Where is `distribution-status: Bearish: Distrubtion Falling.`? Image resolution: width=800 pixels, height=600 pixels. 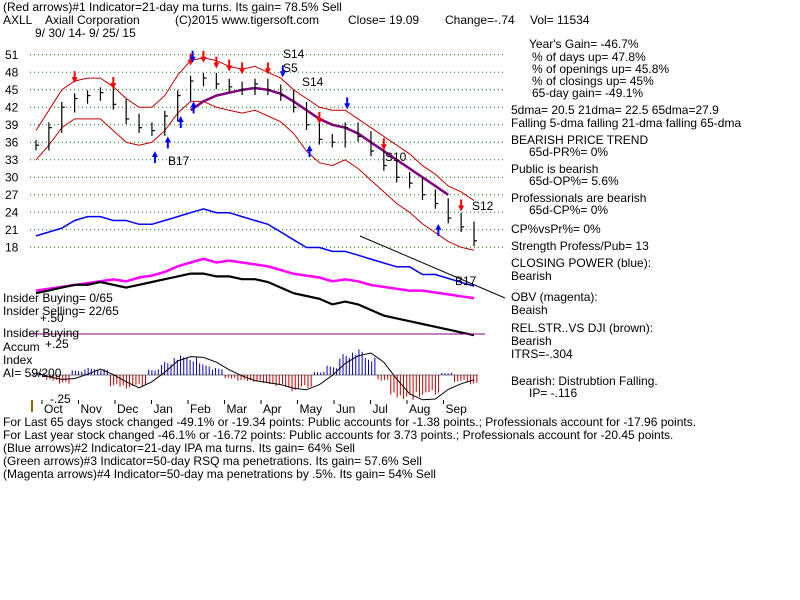
distribution-status: Bearish: Distrubtion Falling. is located at coordinates (584, 381).